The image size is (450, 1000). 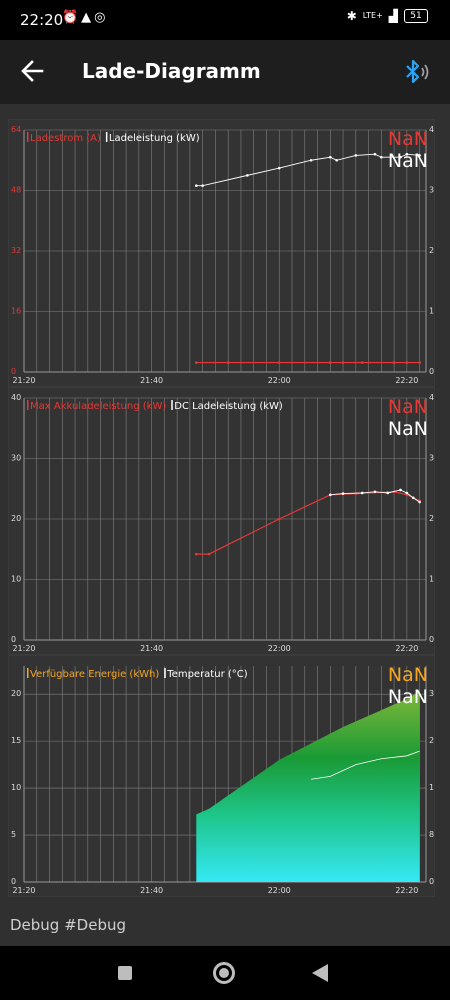 What do you see at coordinates (431, 834) in the screenshot?
I see `right-tick-label: 8` at bounding box center [431, 834].